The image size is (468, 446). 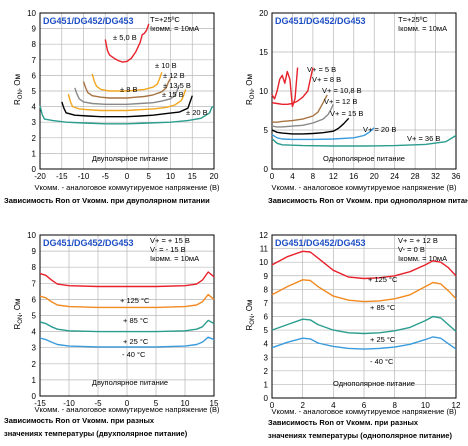 I want to click on series-label: + 85 °C, so click(x=136, y=320).